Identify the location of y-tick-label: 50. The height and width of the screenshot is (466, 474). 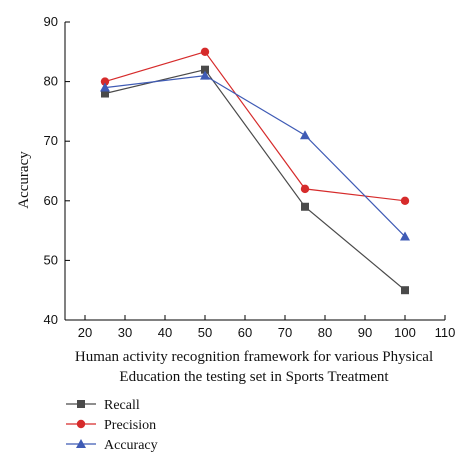
(51, 259).